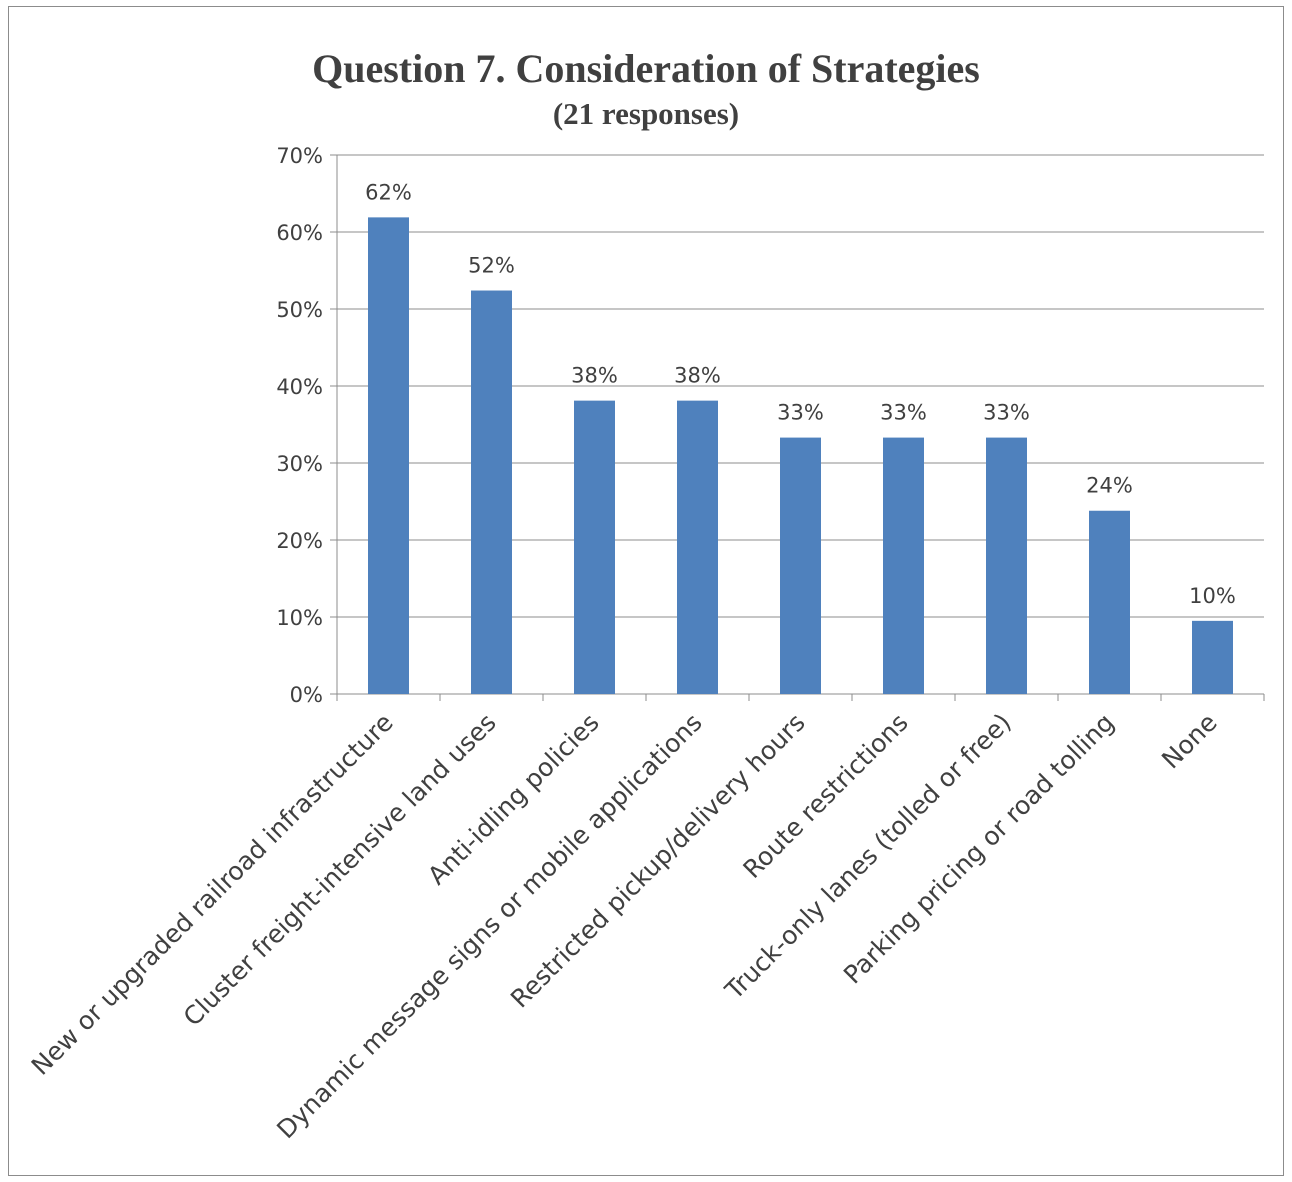 The image size is (1292, 1182). What do you see at coordinates (299, 156) in the screenshot?
I see `y-tick-label: 70%` at bounding box center [299, 156].